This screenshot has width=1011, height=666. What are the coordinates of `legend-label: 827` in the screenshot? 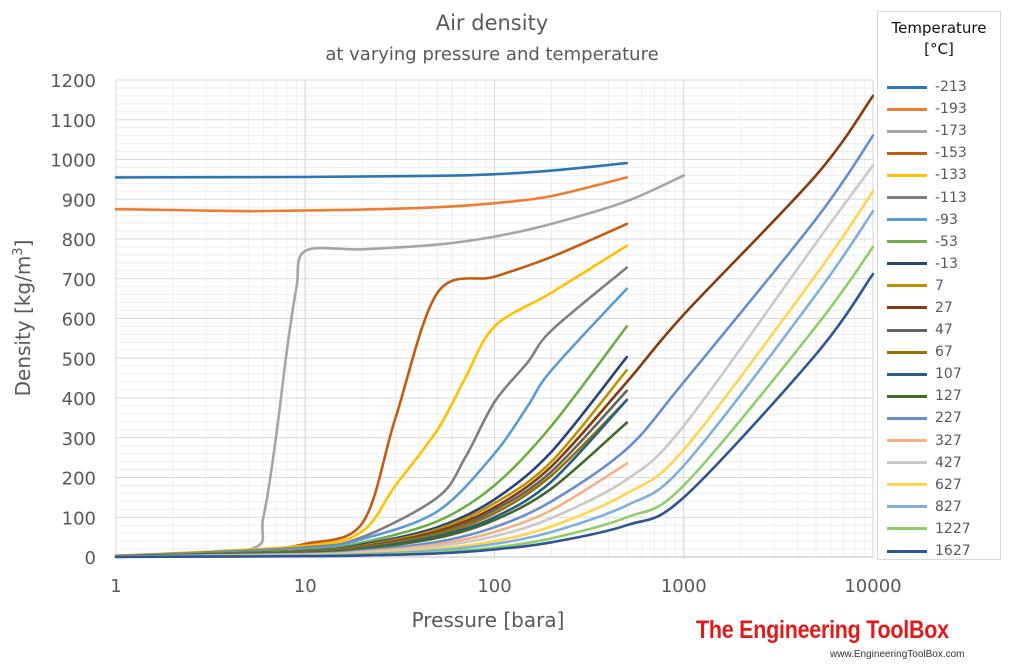 It's located at (948, 506).